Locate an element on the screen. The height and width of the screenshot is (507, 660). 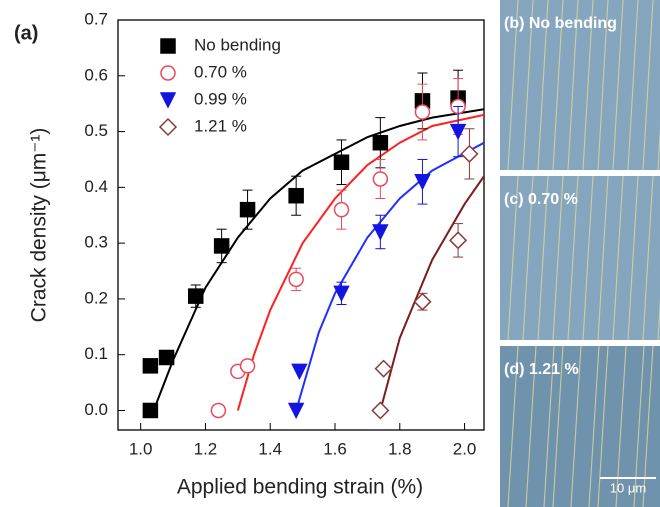
legend-label: 1.21 % is located at coordinates (220, 125).